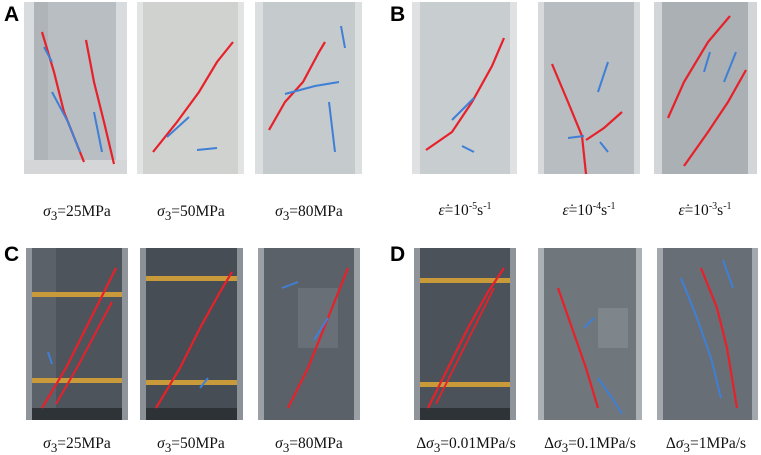  Describe the element at coordinates (706, 445) in the screenshot. I see `caption-d3: Δσ3=1MPa/s` at that location.